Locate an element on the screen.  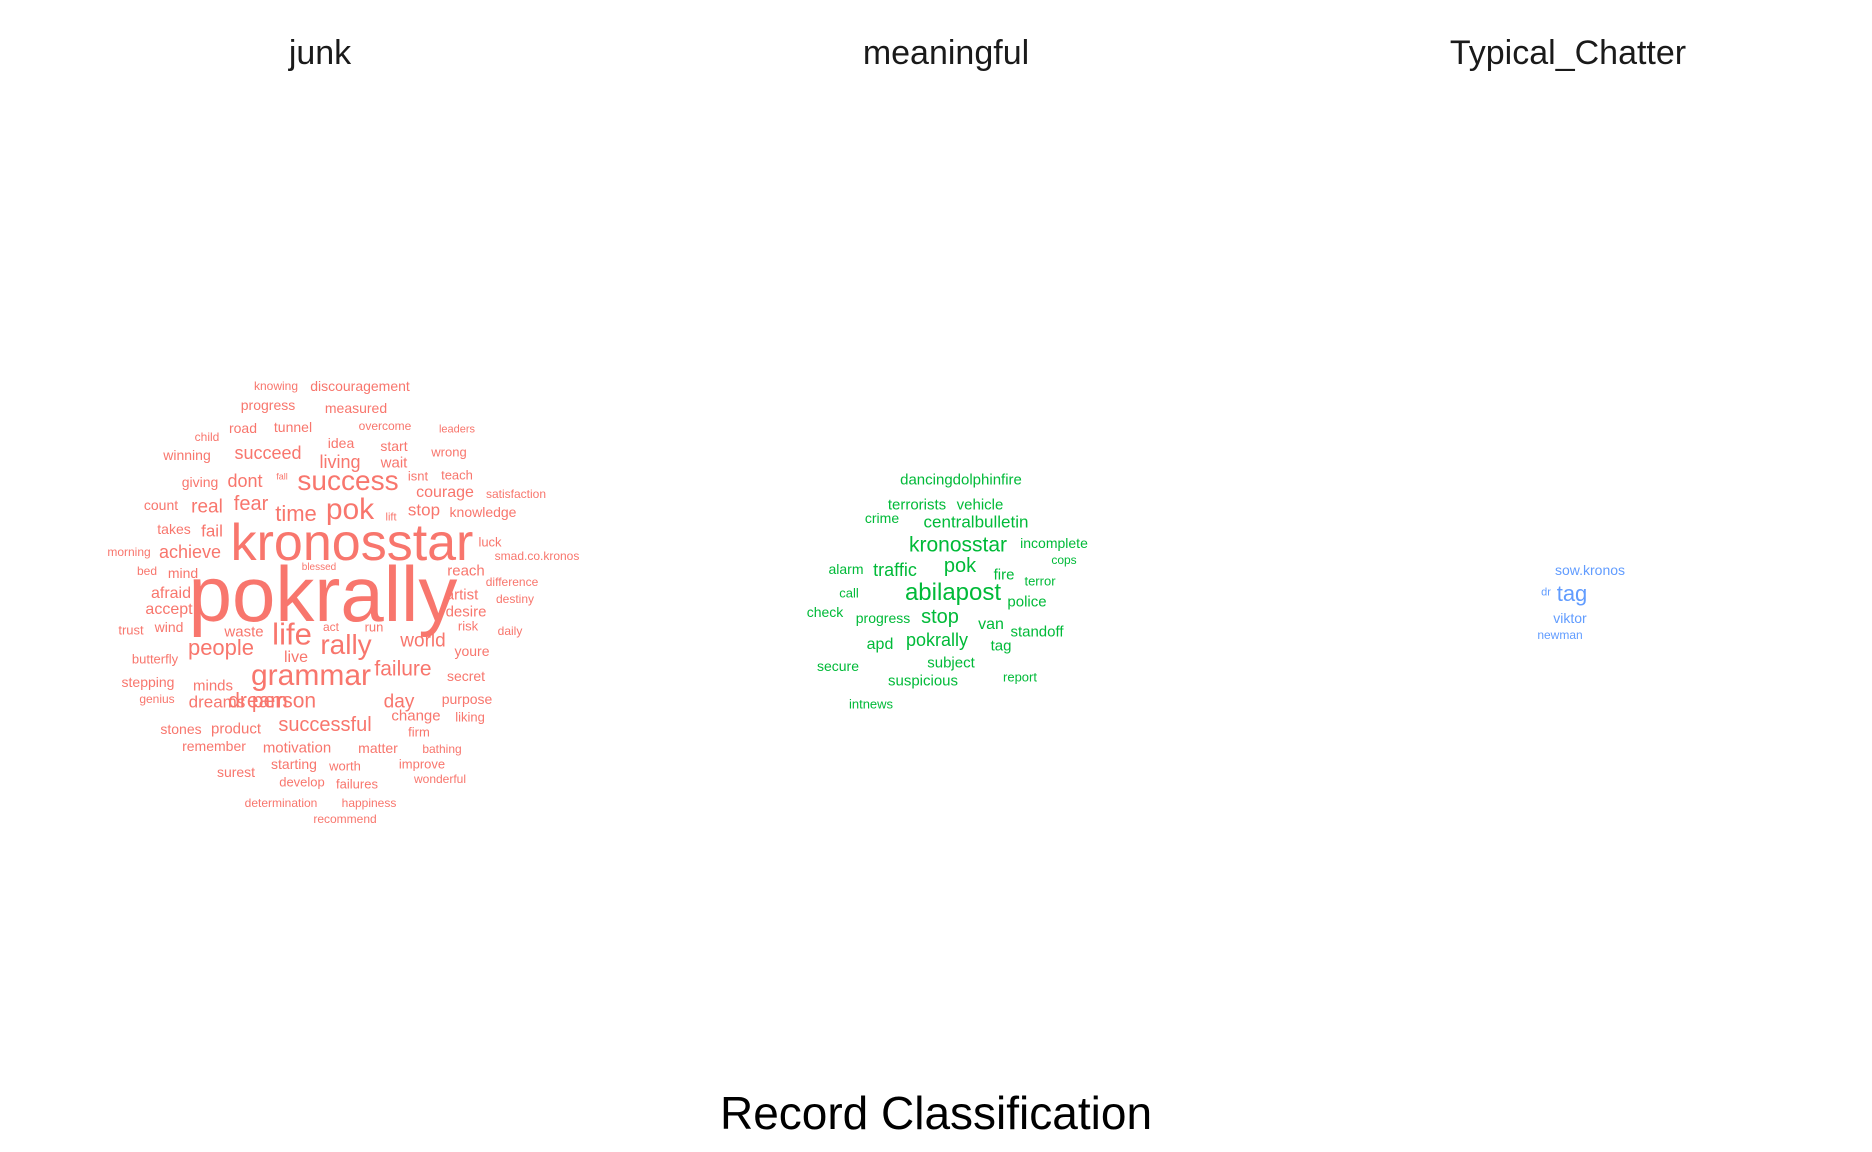
word-junk-succeed: succeed is located at coordinates (268, 453).